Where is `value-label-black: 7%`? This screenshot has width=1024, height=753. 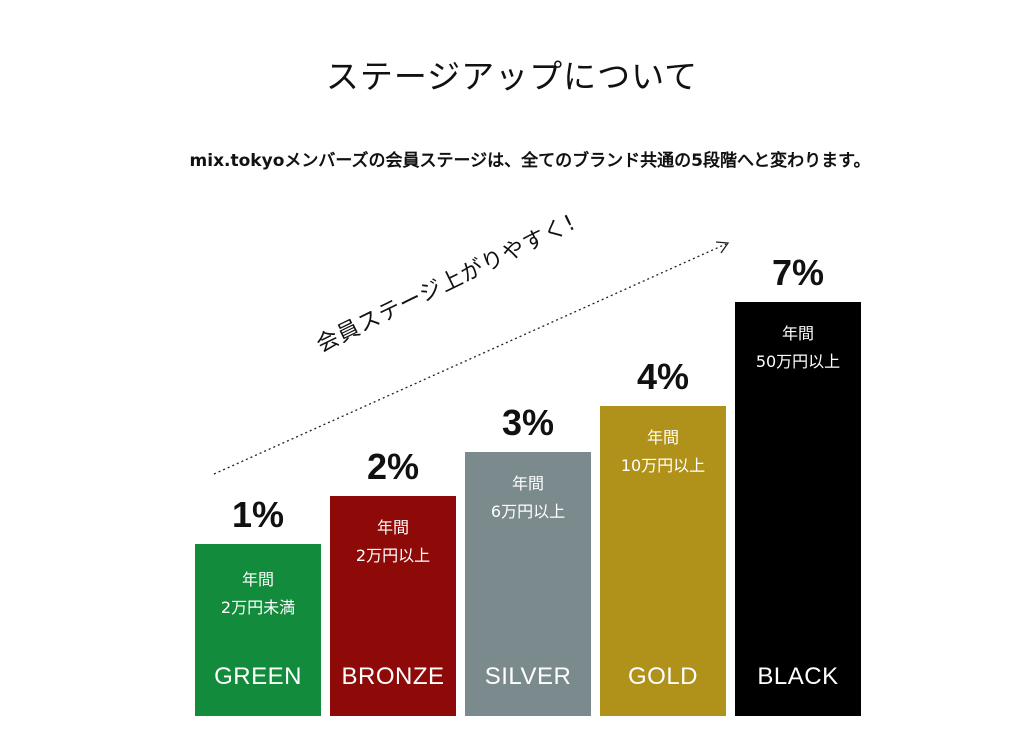 value-label-black: 7% is located at coordinates (798, 272).